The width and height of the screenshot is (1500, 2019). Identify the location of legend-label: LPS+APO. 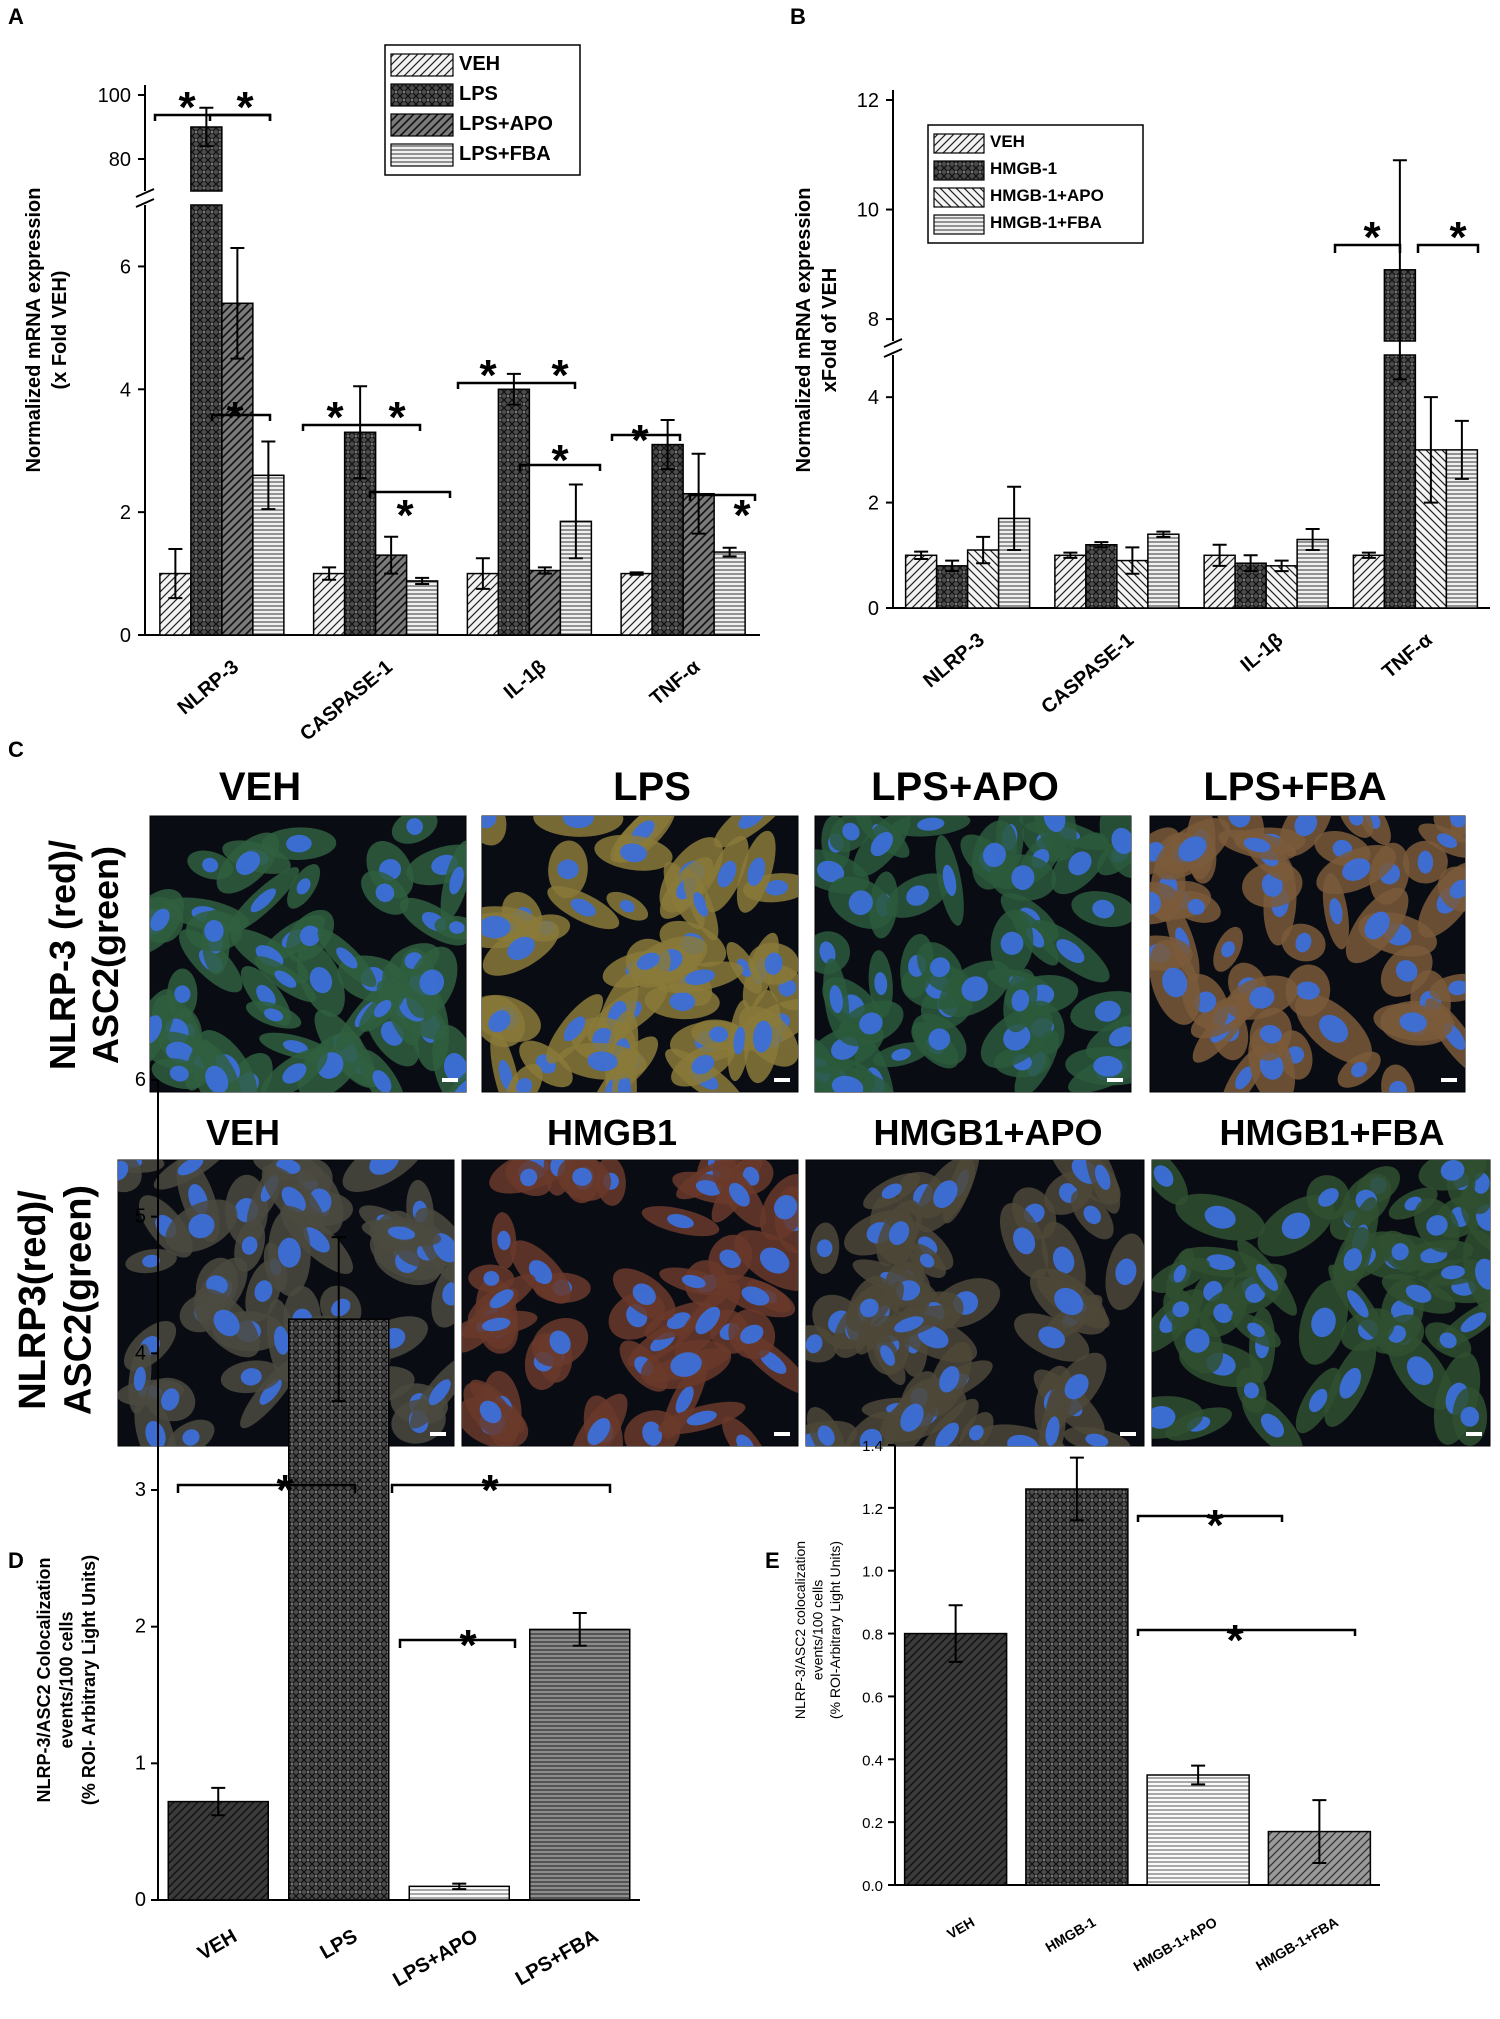
(506, 124).